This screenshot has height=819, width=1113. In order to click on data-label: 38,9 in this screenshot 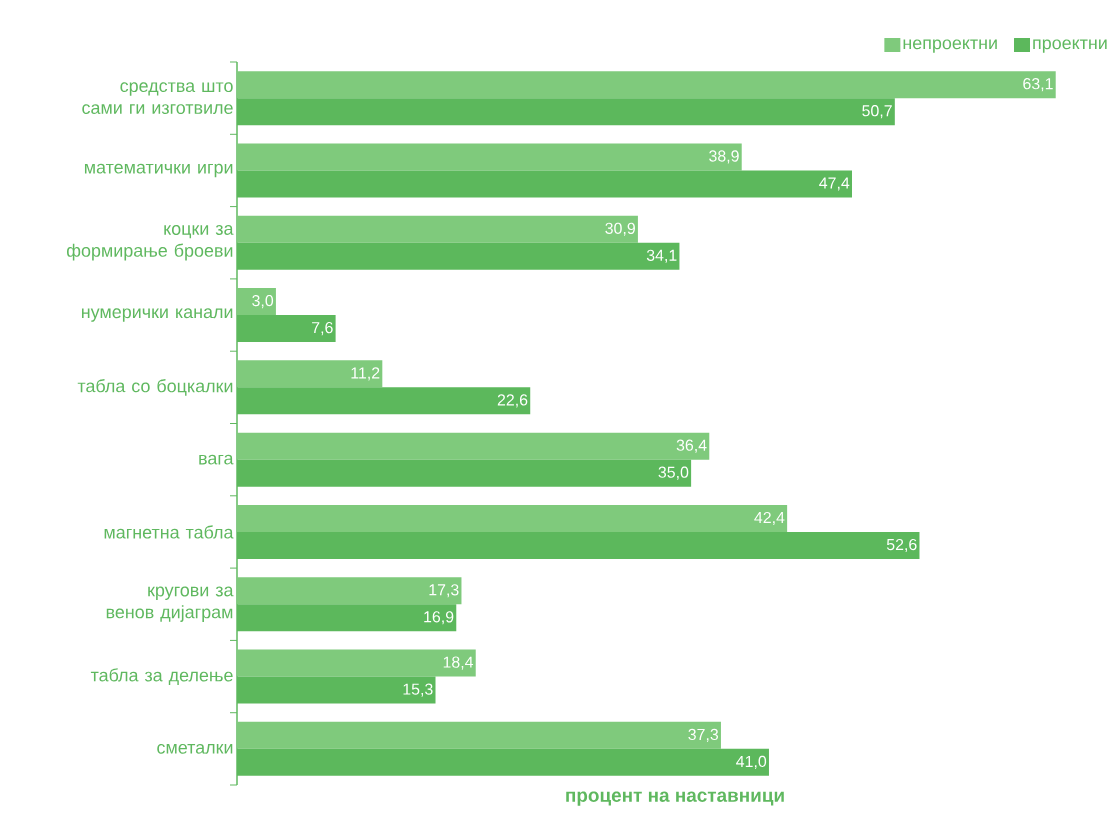, I will do `click(724, 157)`.